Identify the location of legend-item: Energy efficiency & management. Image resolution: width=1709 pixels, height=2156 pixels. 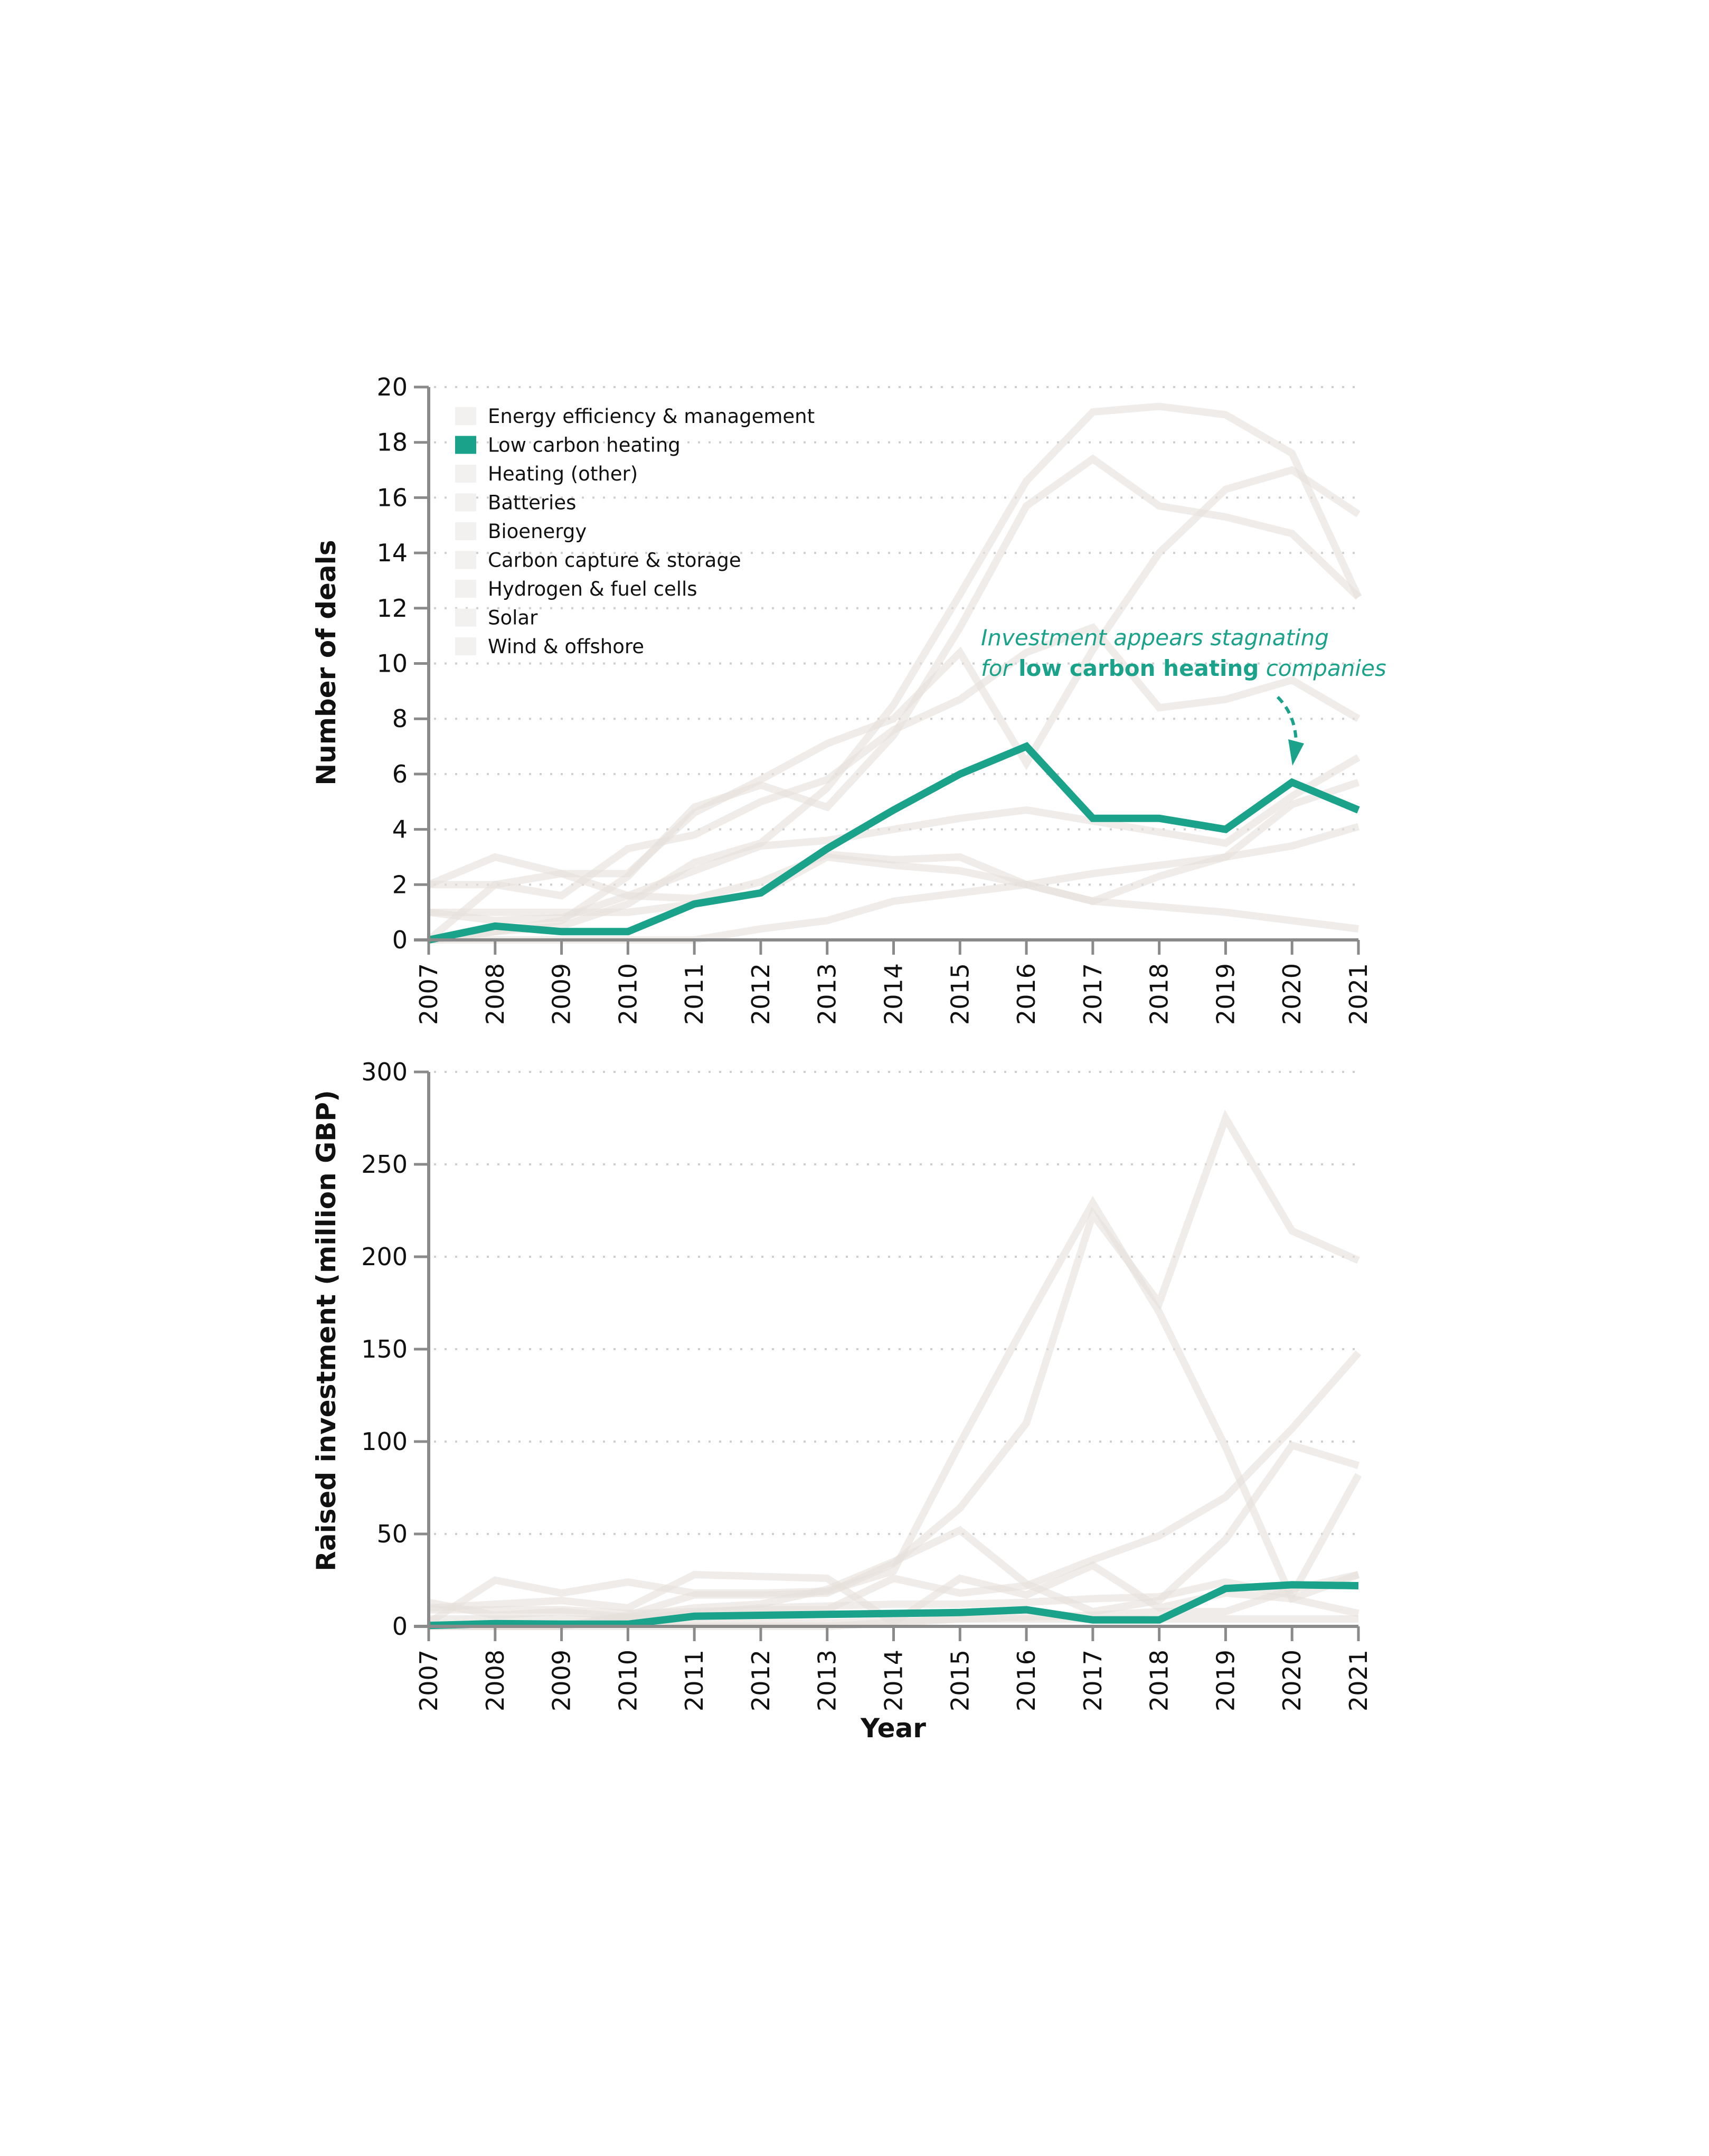
(635, 416).